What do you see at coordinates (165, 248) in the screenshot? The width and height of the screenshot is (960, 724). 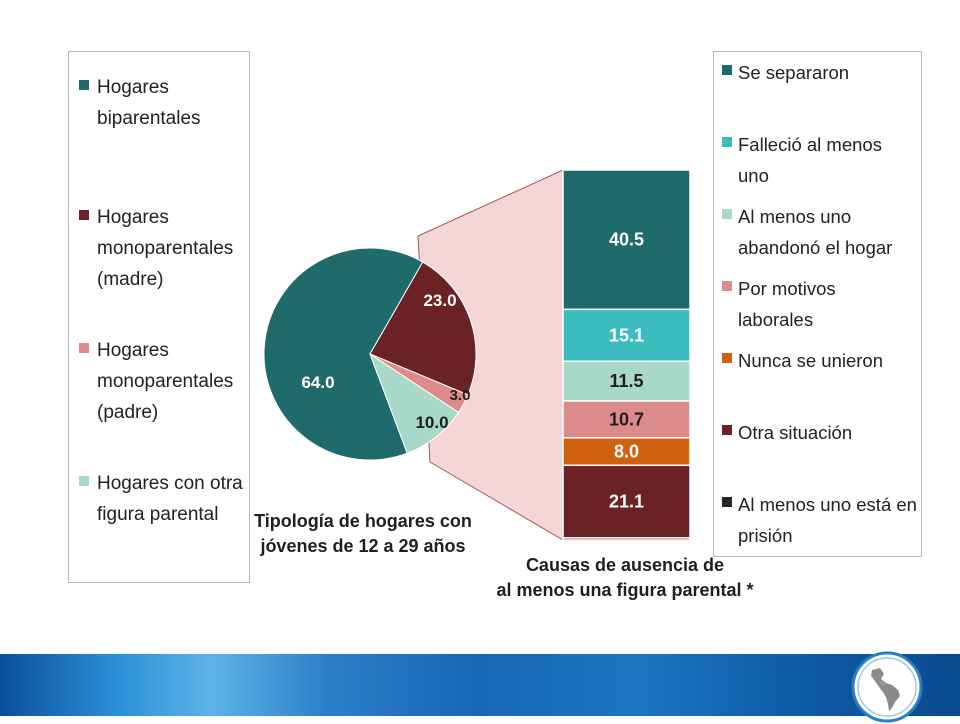 I see `pie-legend-label: Hogares monoparentales (madre)` at bounding box center [165, 248].